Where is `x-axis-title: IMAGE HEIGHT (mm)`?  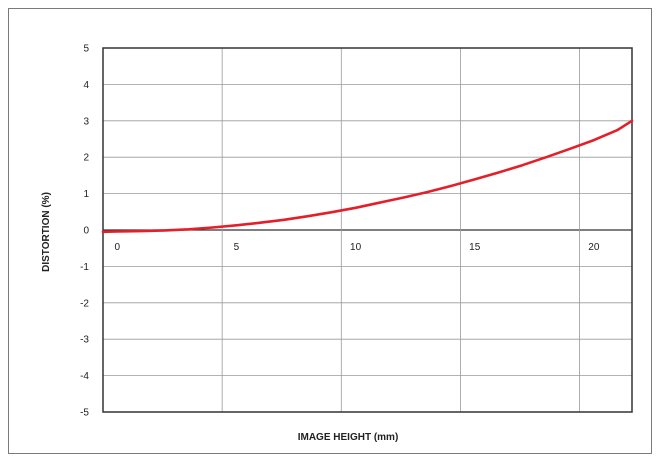 x-axis-title: IMAGE HEIGHT (mm) is located at coordinates (348, 437).